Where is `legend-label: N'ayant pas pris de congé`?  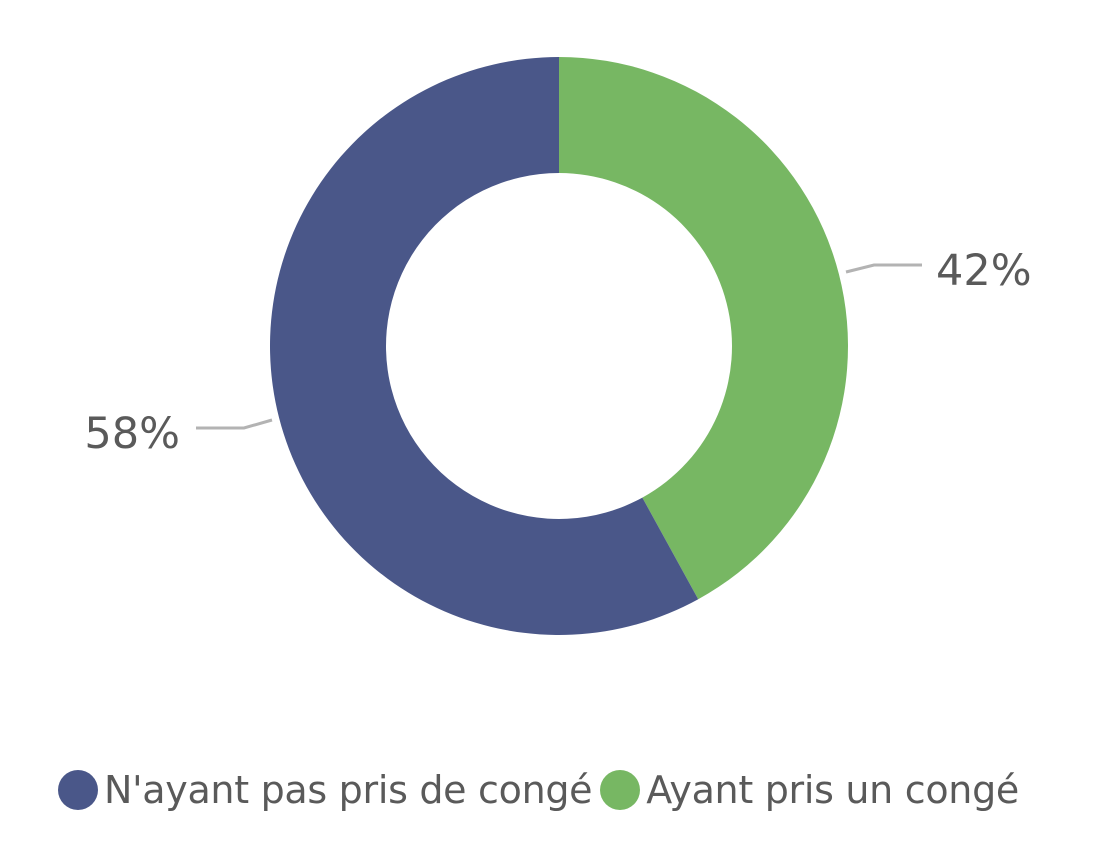 legend-label: N'ayant pas pris de congé is located at coordinates (348, 790).